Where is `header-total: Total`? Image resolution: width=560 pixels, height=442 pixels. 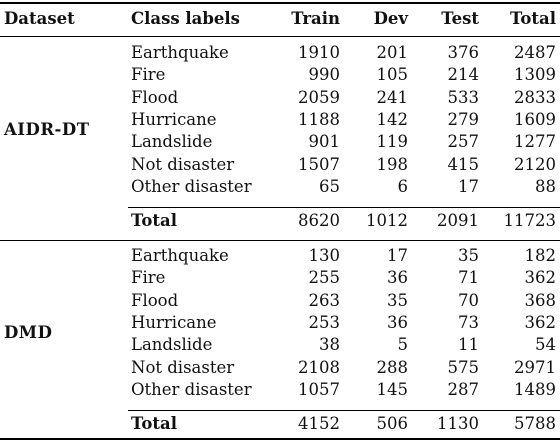 header-total: Total is located at coordinates (533, 18).